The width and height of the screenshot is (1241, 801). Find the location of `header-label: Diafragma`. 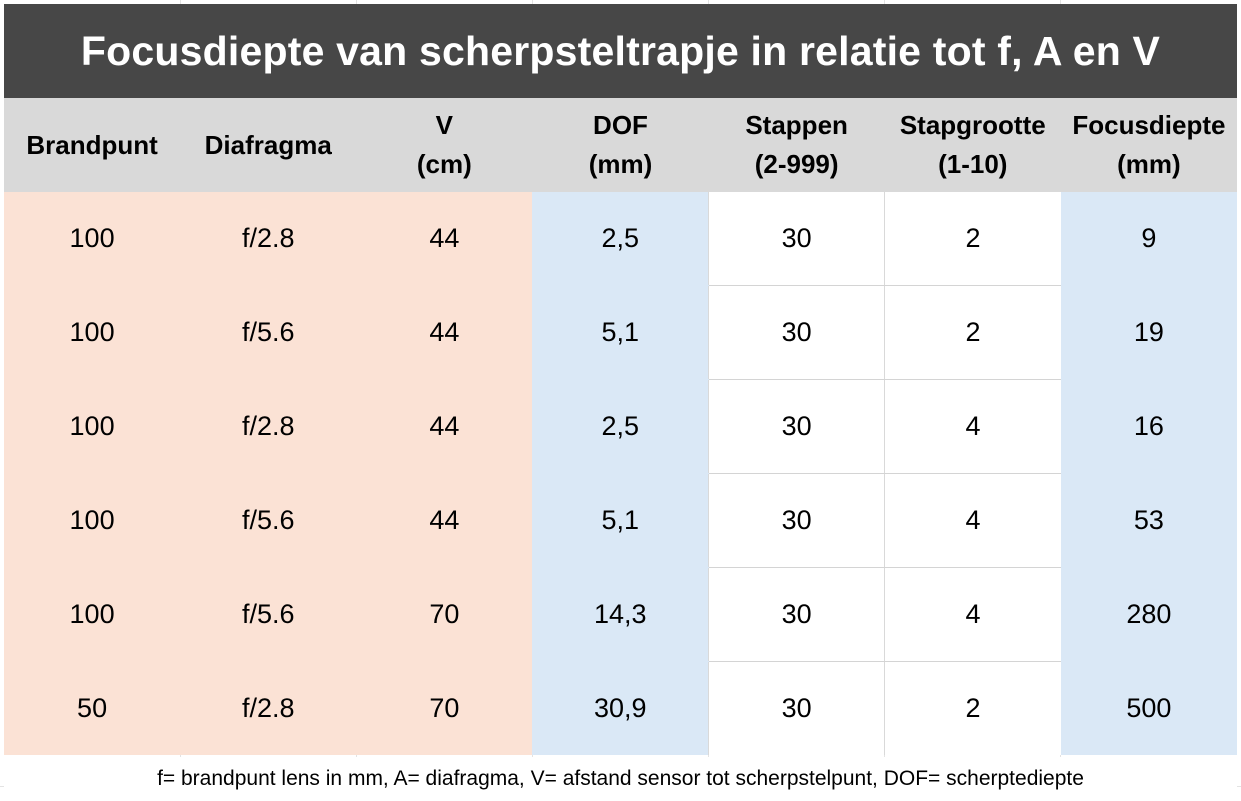

header-label: Diafragma is located at coordinates (268, 144).